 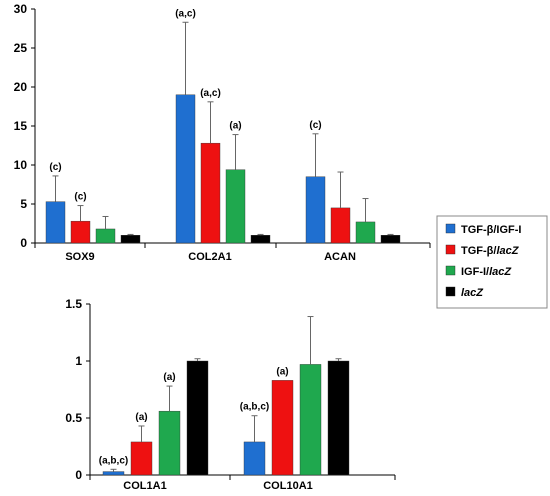 What do you see at coordinates (73, 418) in the screenshot?
I see `y-tick-label: 0.5` at bounding box center [73, 418].